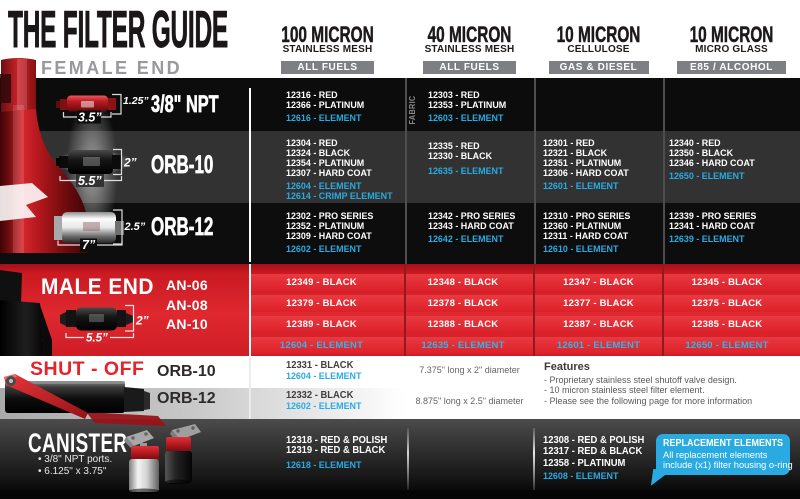  What do you see at coordinates (89, 245) in the screenshot?
I see `svg-text: 7”` at bounding box center [89, 245].